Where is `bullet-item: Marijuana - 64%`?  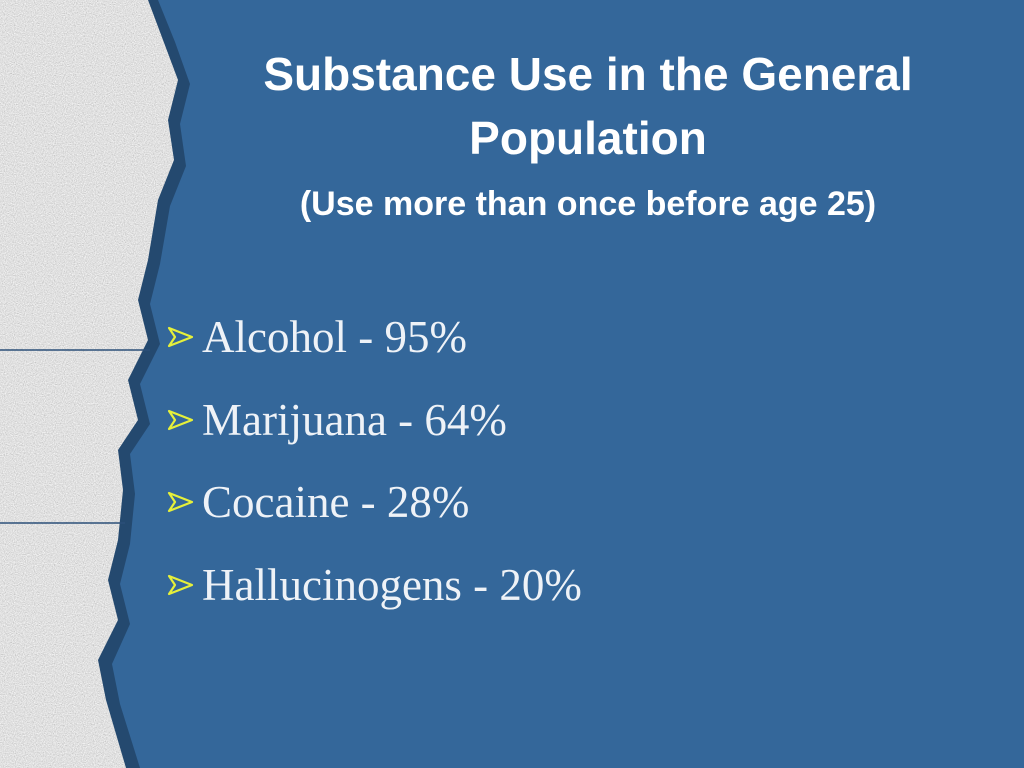
bullet-item: Marijuana - 64% is located at coordinates (374, 420).